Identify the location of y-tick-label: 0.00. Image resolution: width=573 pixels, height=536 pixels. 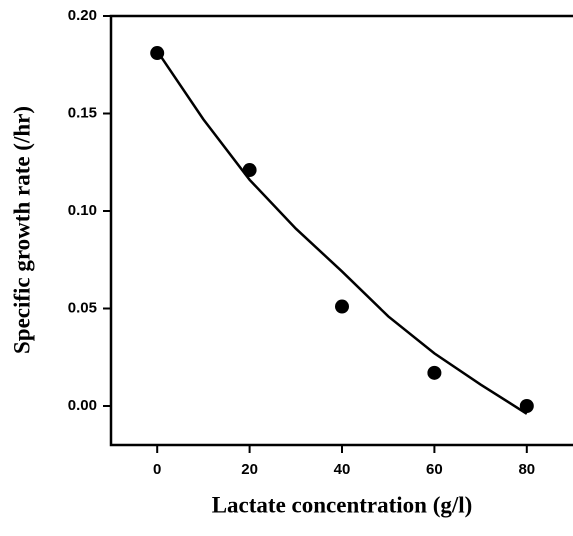
(82, 405).